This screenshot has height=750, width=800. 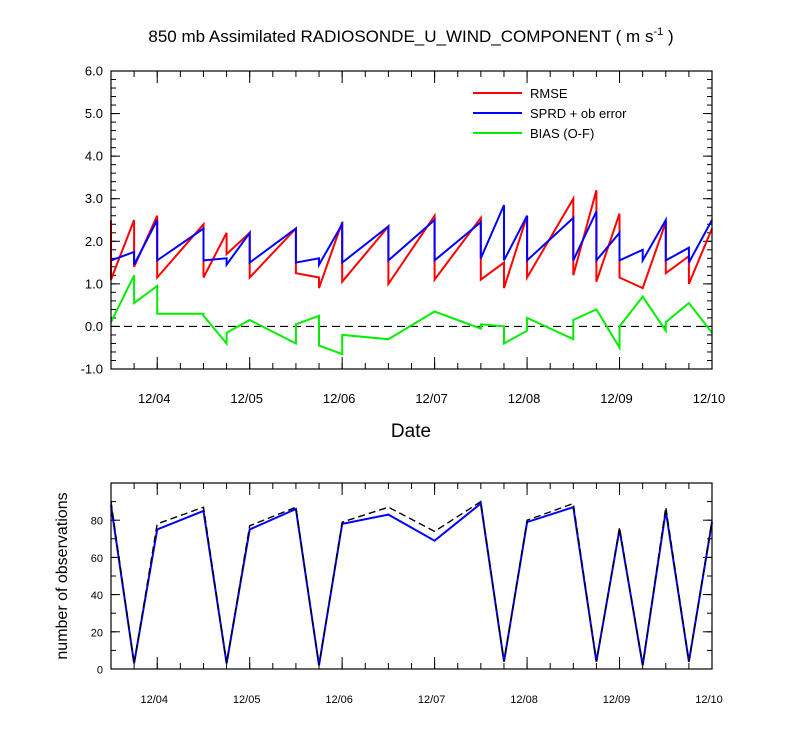 What do you see at coordinates (411, 431) in the screenshot?
I see `x-axis-label: Date` at bounding box center [411, 431].